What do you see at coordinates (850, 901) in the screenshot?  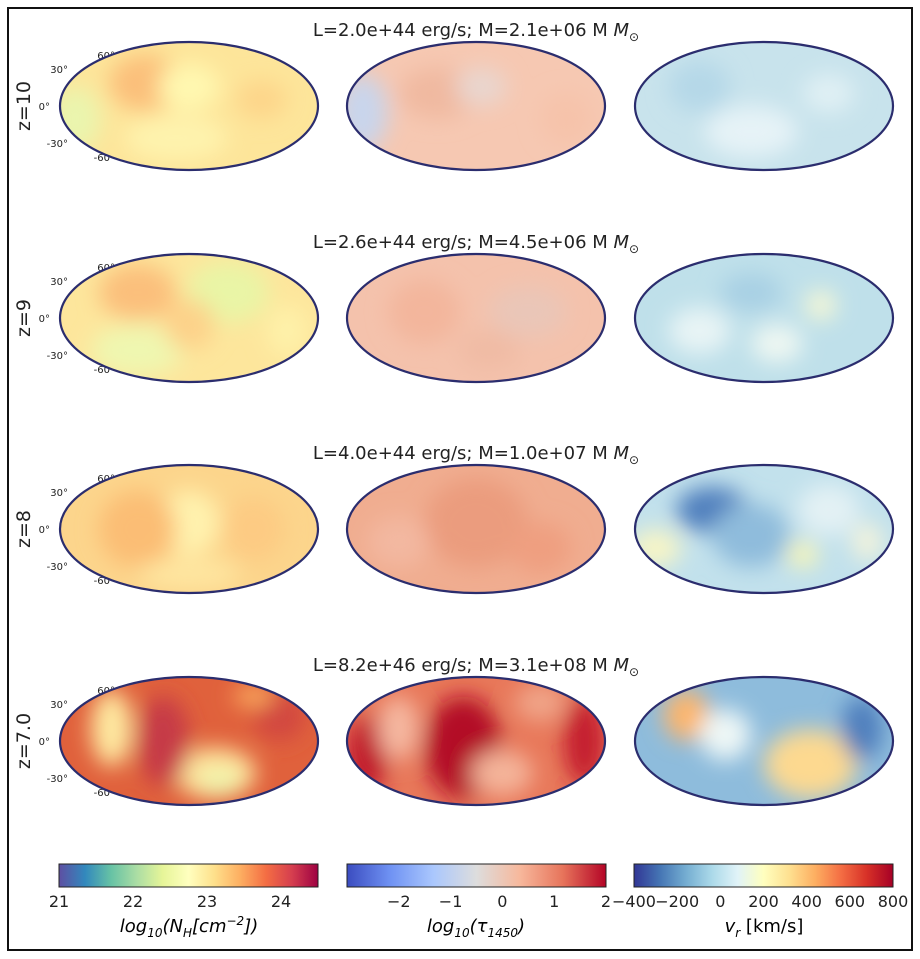 I see `colorbar-tick: 600` at bounding box center [850, 901].